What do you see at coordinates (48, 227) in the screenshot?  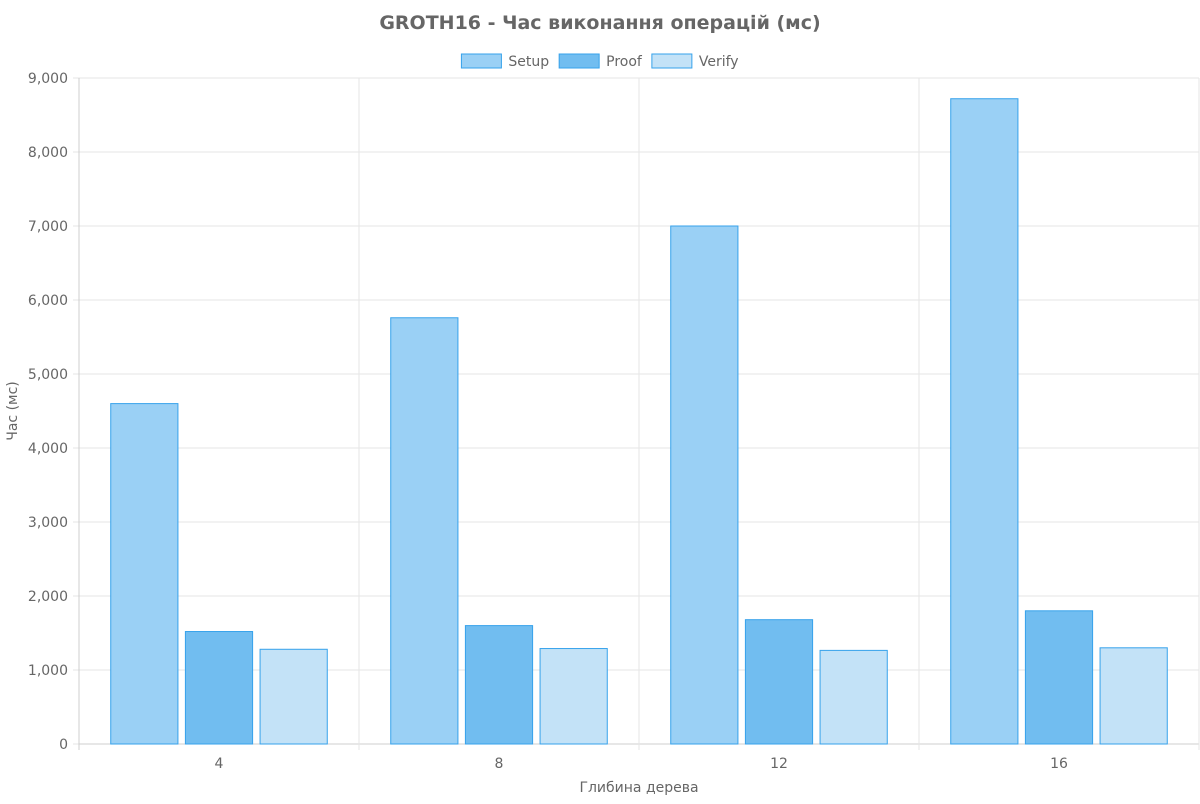 I see `y-tick-label: 7,000` at bounding box center [48, 227].